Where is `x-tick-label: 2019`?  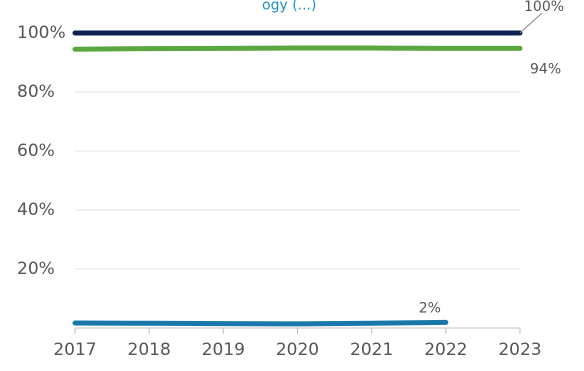
x-tick-label: 2019 is located at coordinates (223, 350).